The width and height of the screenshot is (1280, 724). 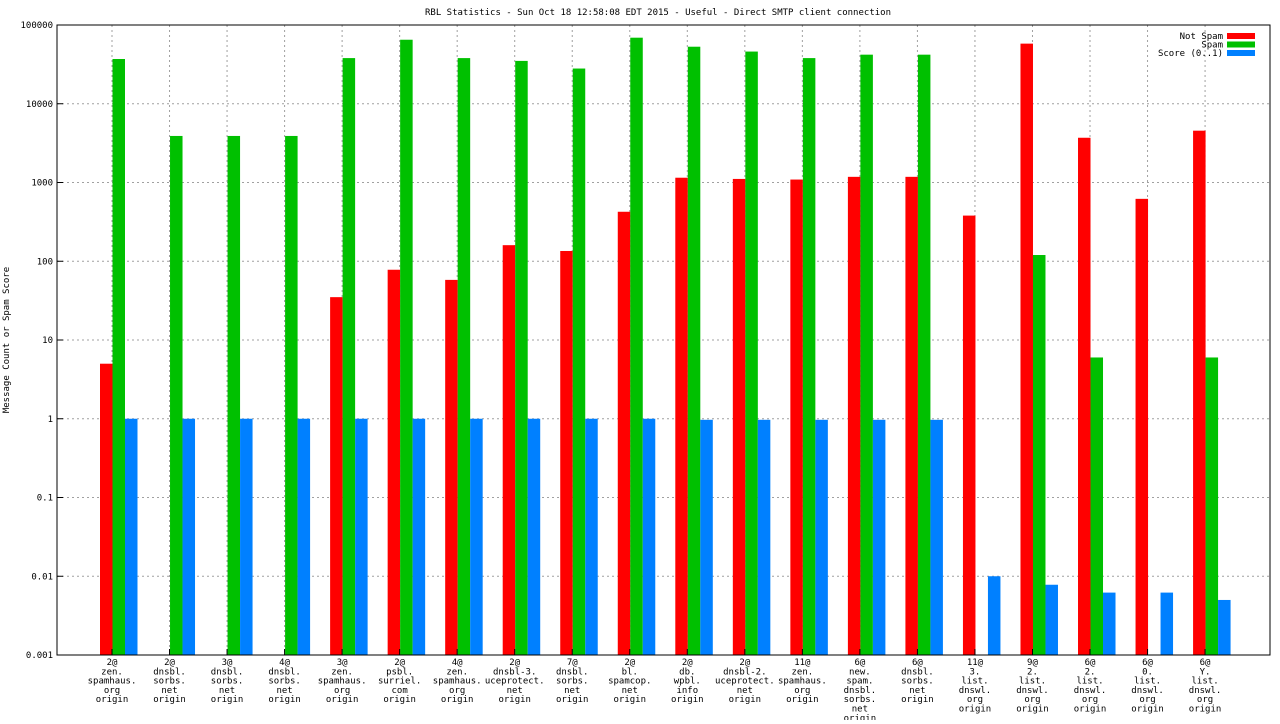 I want to click on x-tick-label: 3., so click(x=975, y=672).